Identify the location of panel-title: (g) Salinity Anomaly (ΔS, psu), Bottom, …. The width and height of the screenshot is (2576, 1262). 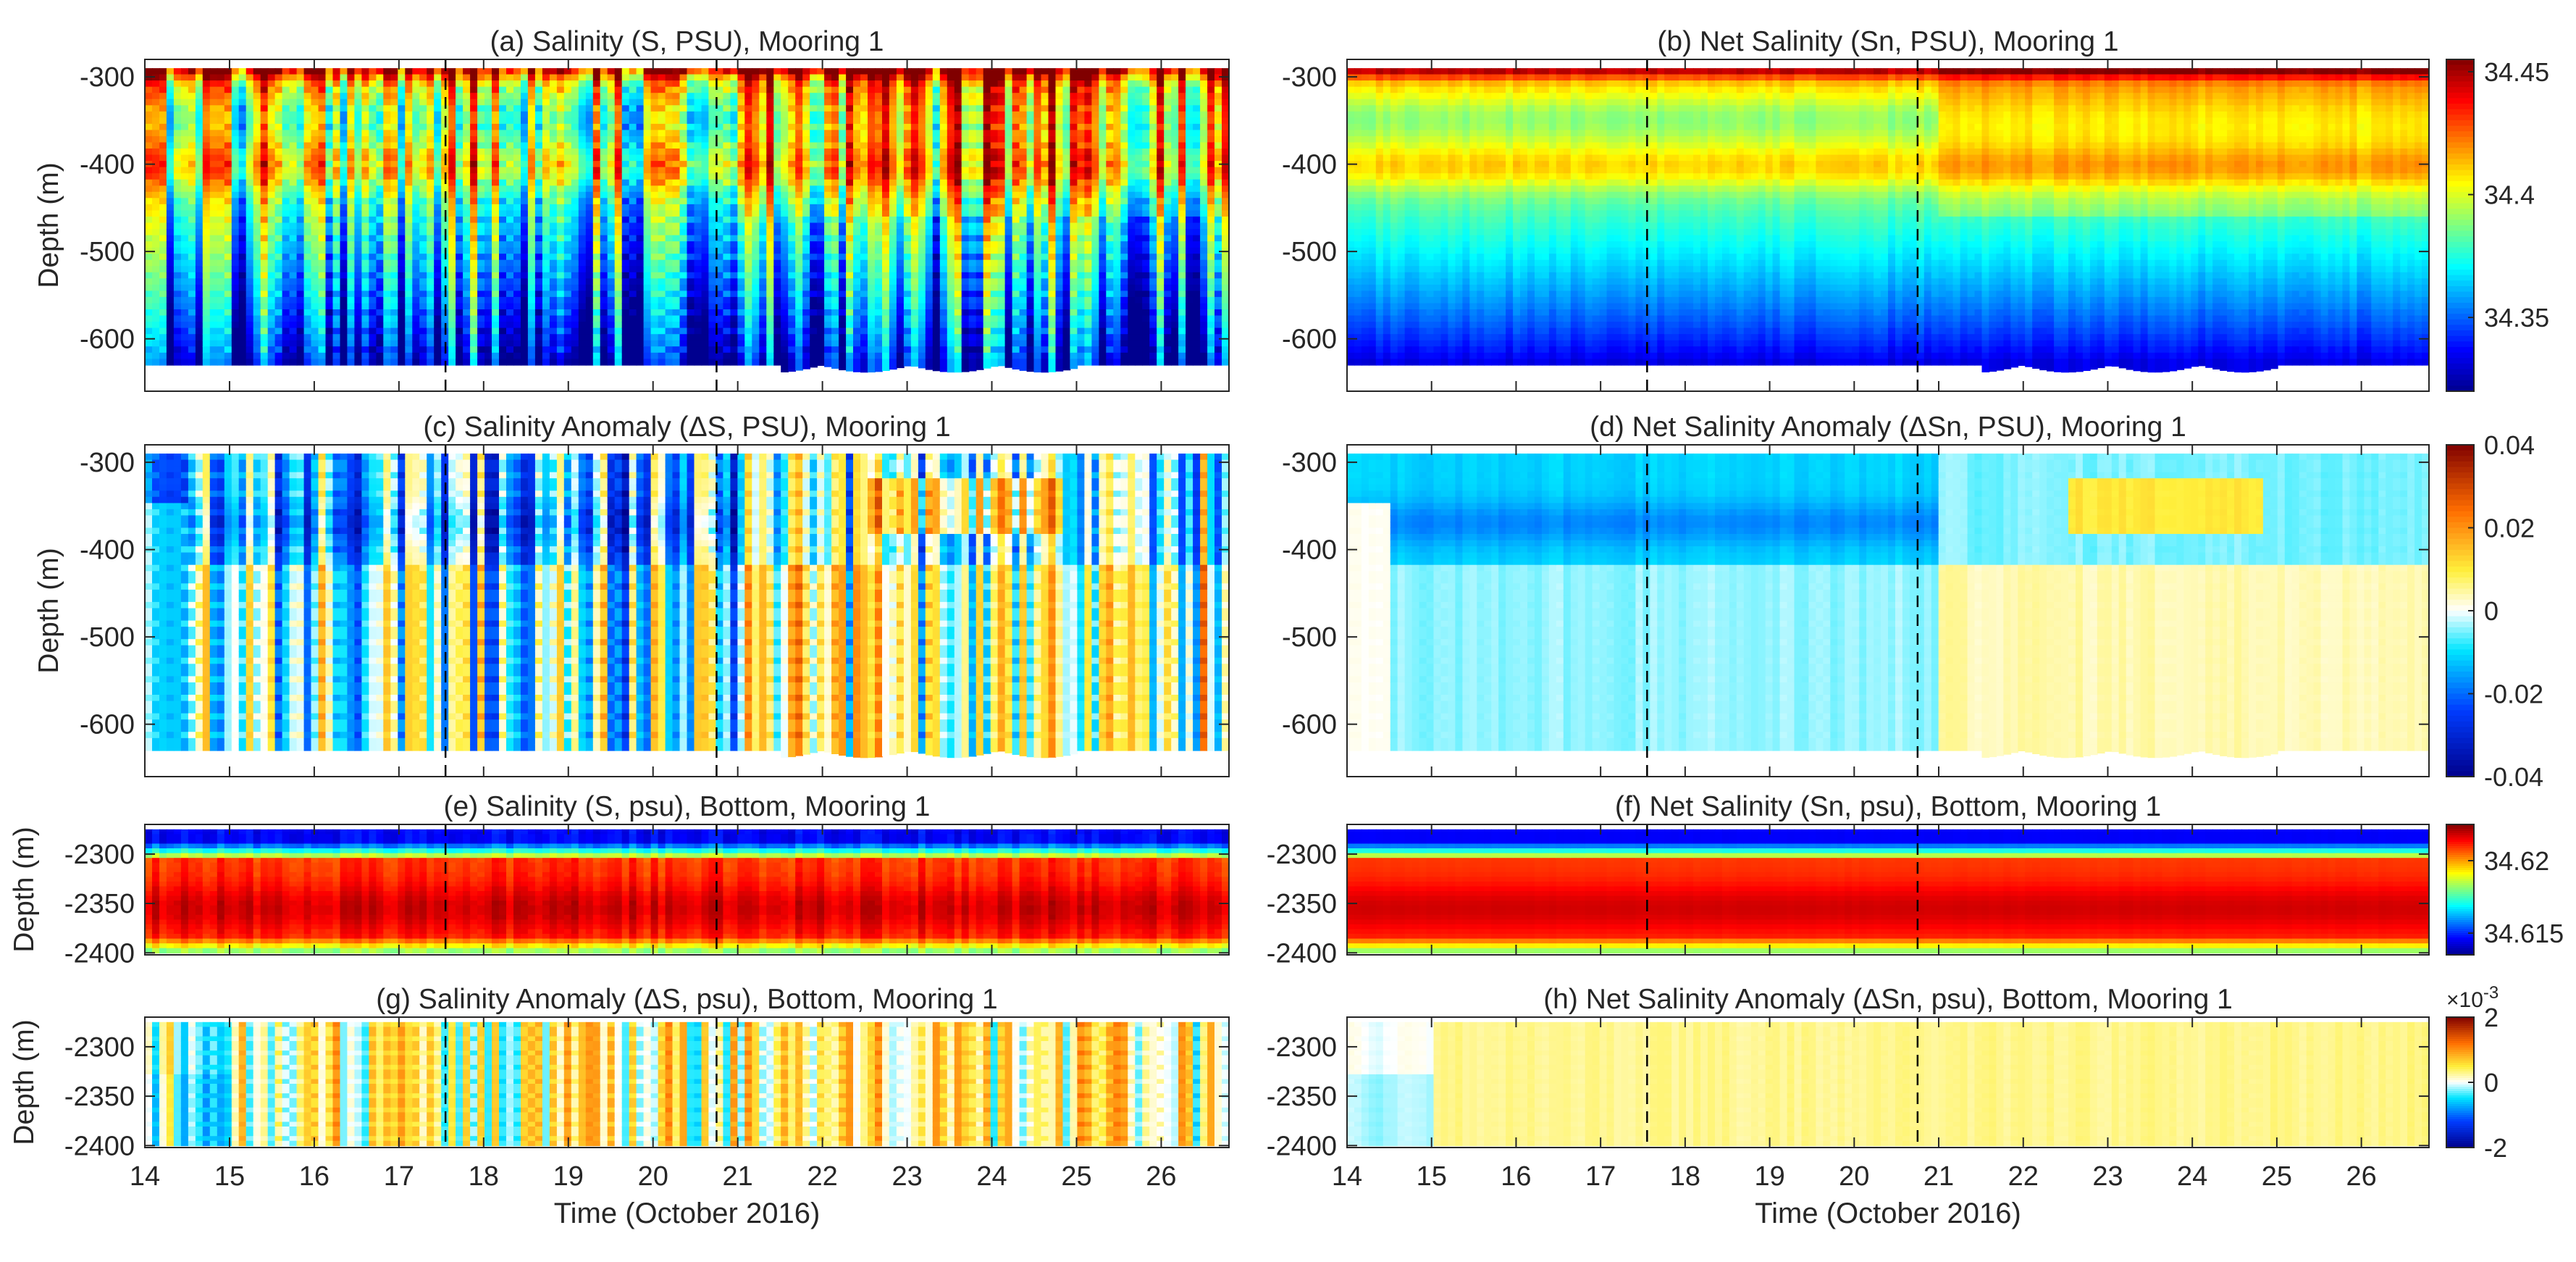
(686, 1000).